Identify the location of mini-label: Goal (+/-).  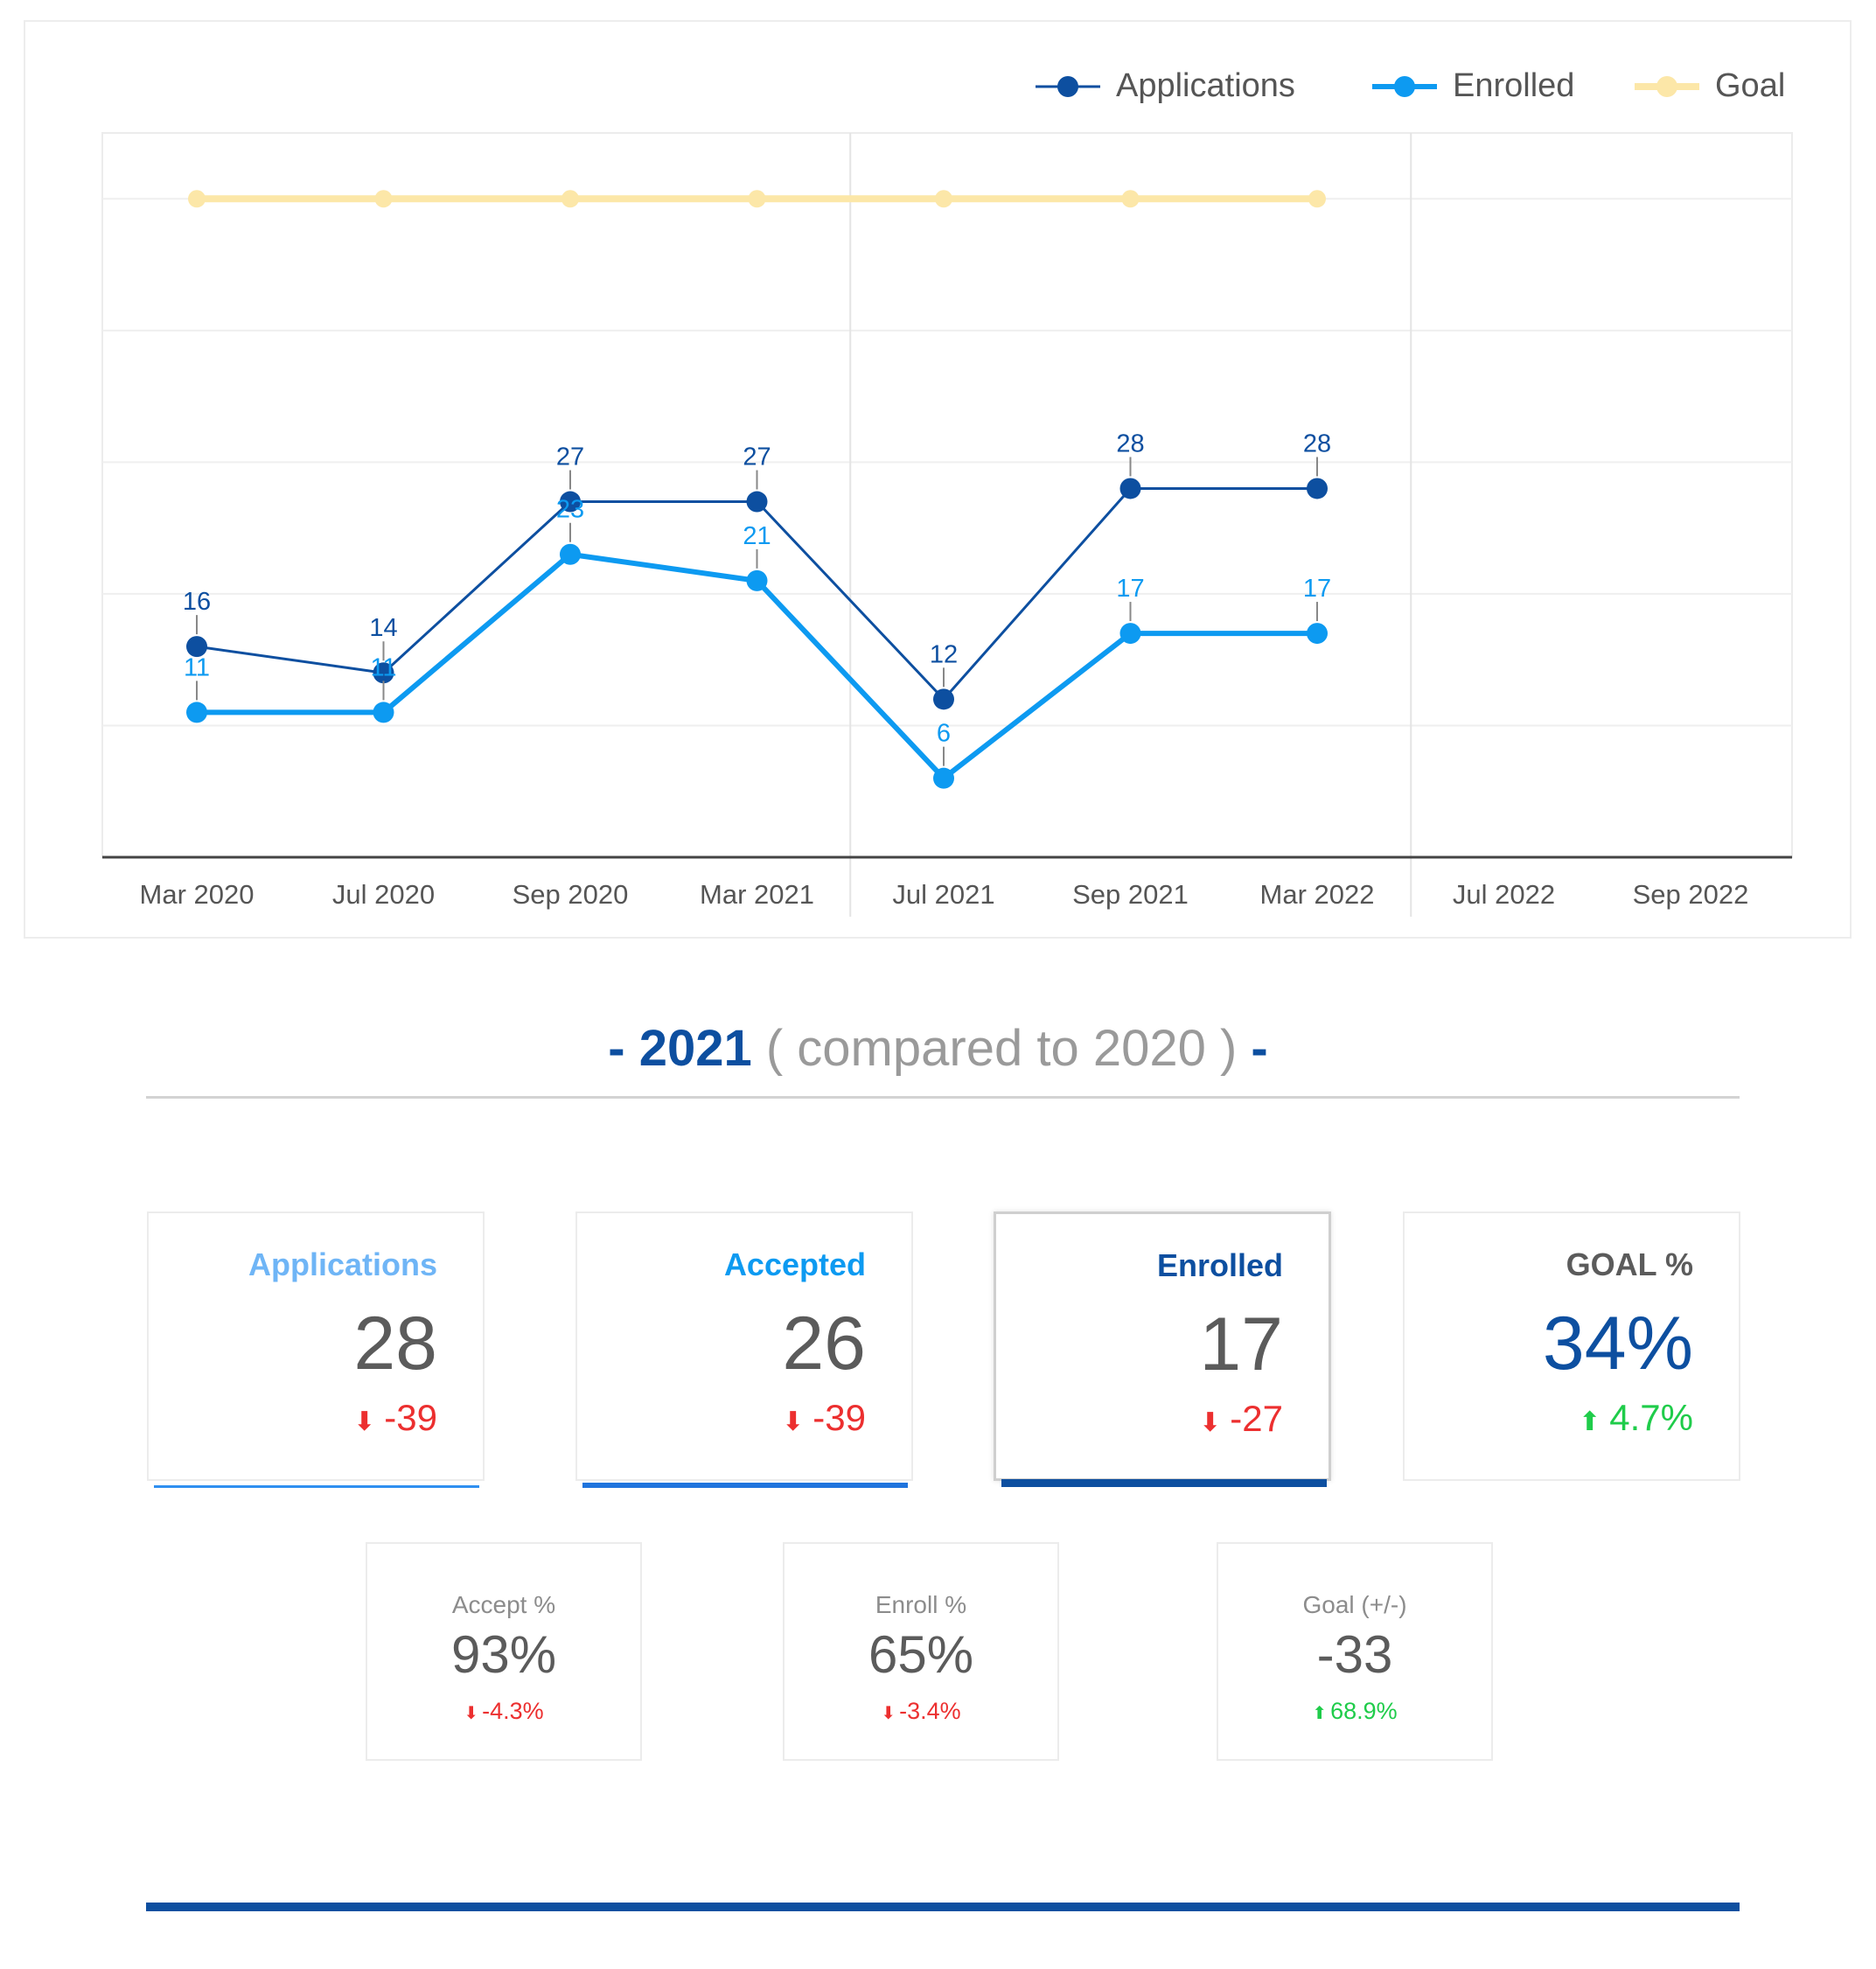
(1354, 1604).